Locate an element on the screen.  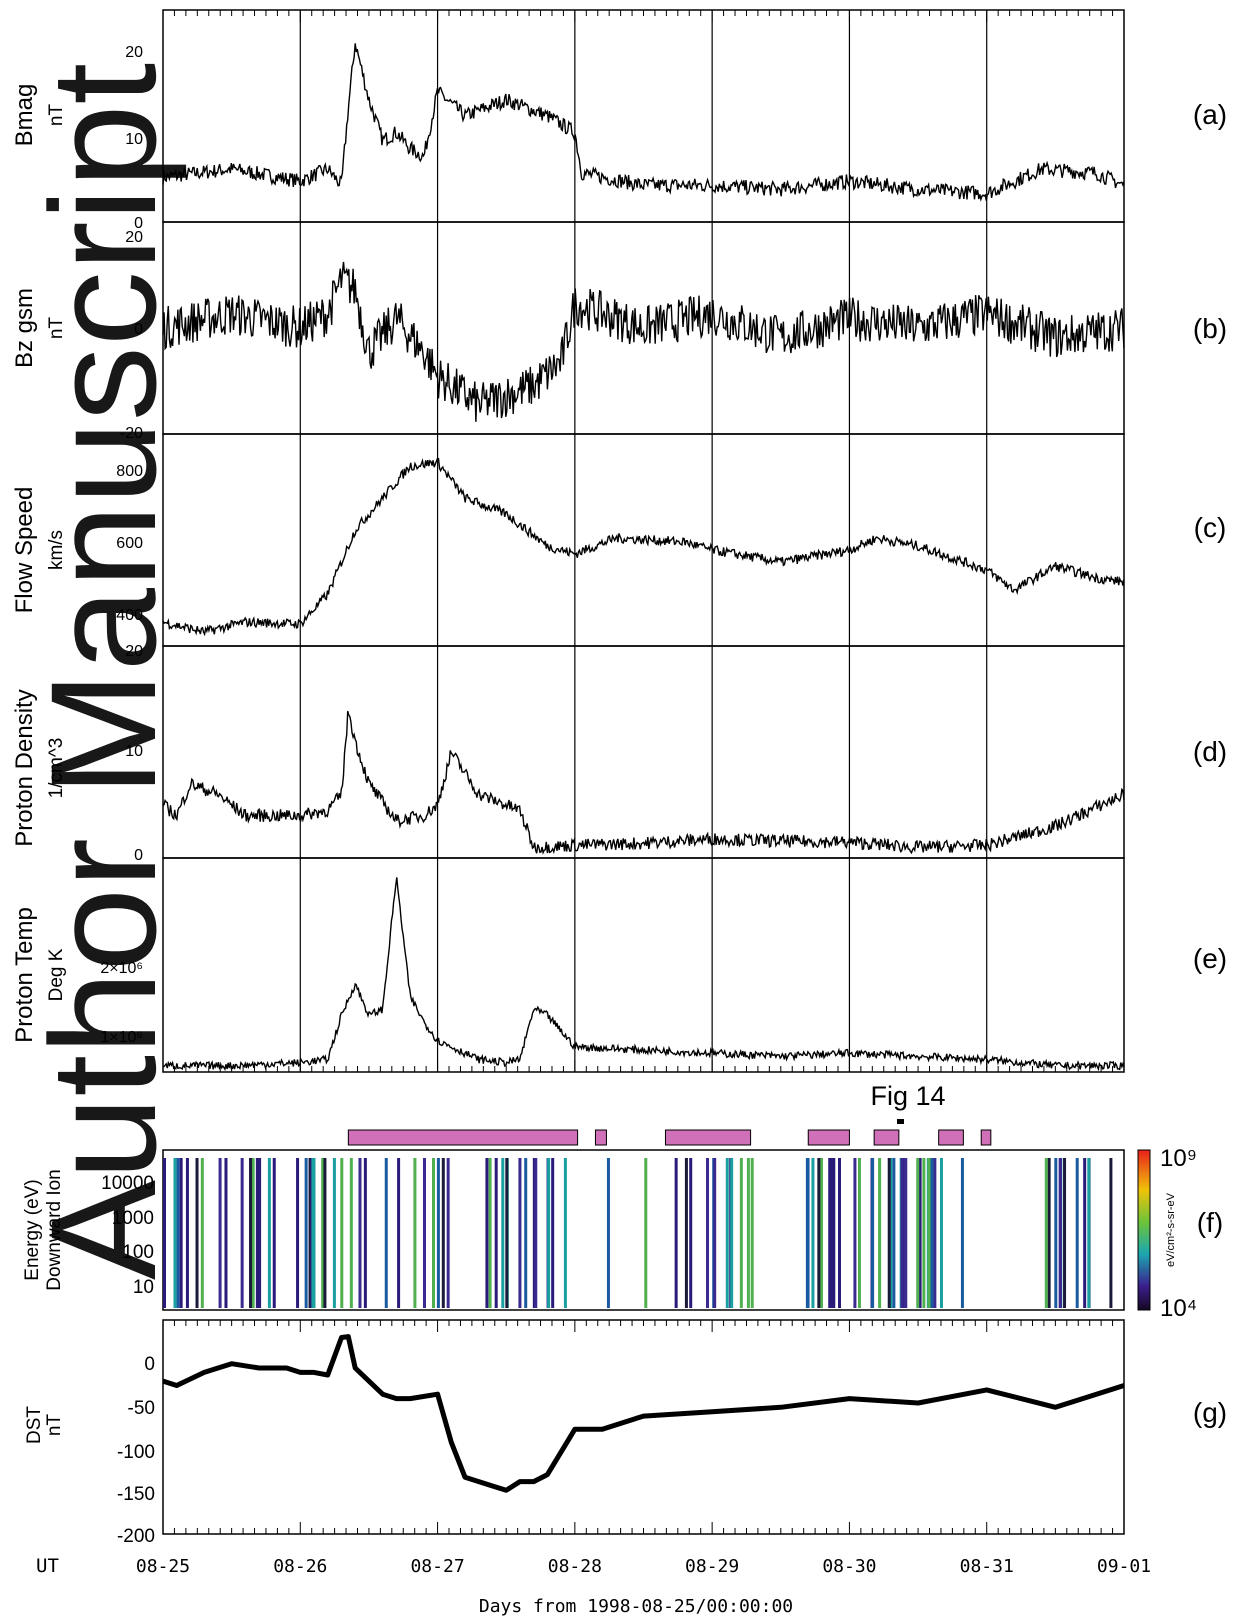
panel-d-label: (d) is located at coordinates (1210, 751).